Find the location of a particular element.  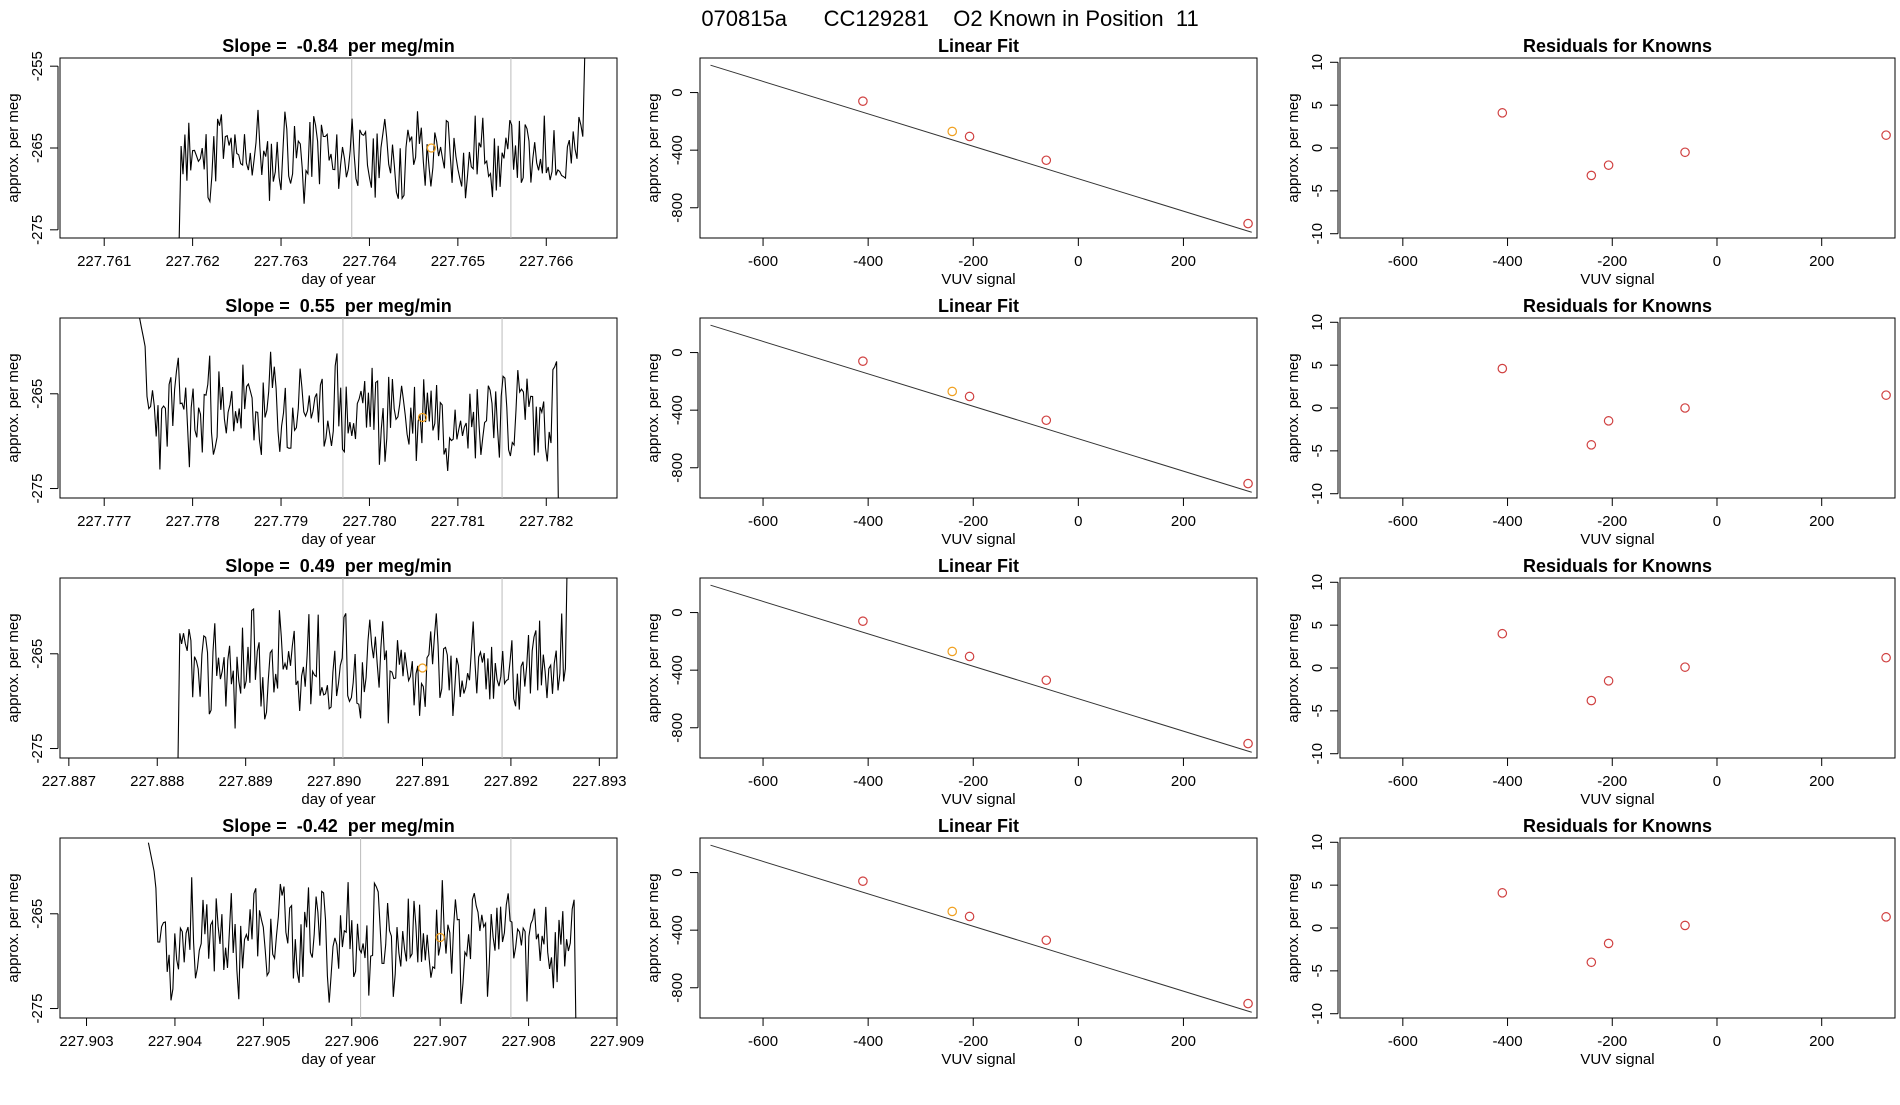

fit-line is located at coordinates (981, 148).